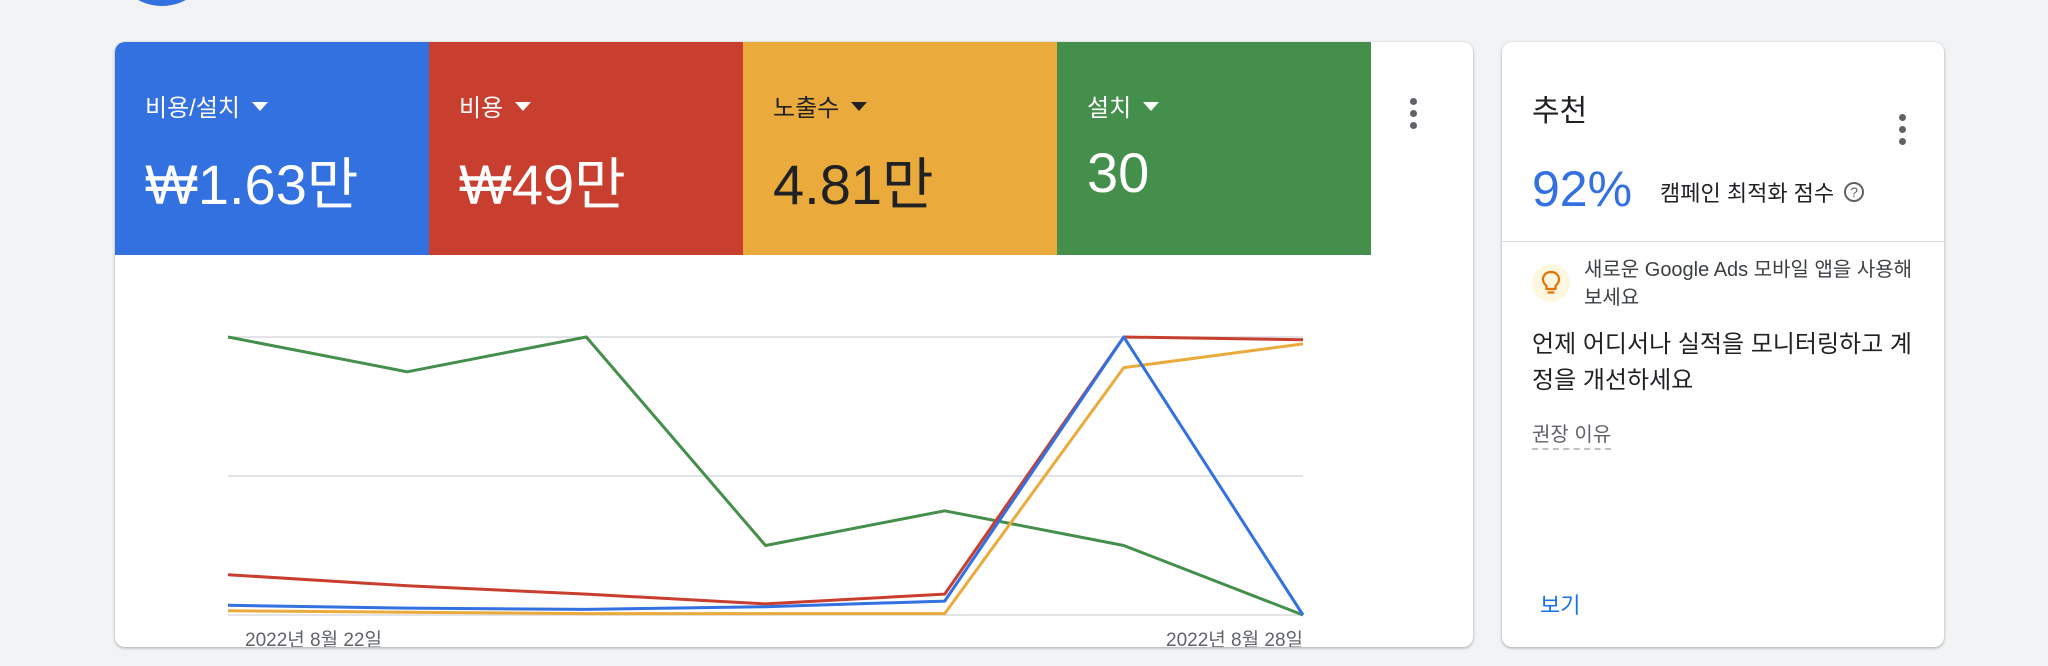 This screenshot has height=666, width=2048. Describe the element at coordinates (1234, 638) in the screenshot. I see `x-tick-label-end: 2022년 8월 28일` at that location.